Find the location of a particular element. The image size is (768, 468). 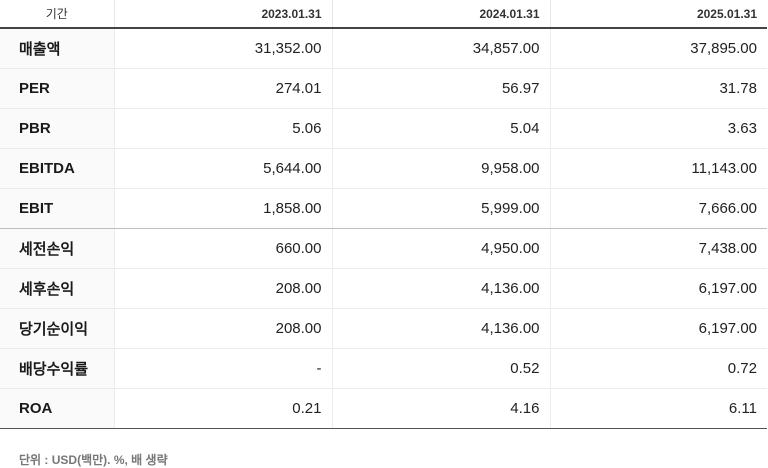

table-row-ebitda: EBITDA 5,644.00 9,958.00 11,143.00 is located at coordinates (383, 168).